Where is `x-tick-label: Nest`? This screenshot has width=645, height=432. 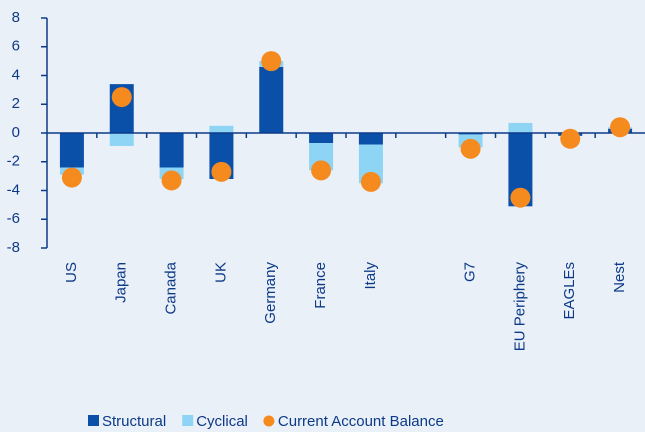 x-tick-label: Nest is located at coordinates (619, 277).